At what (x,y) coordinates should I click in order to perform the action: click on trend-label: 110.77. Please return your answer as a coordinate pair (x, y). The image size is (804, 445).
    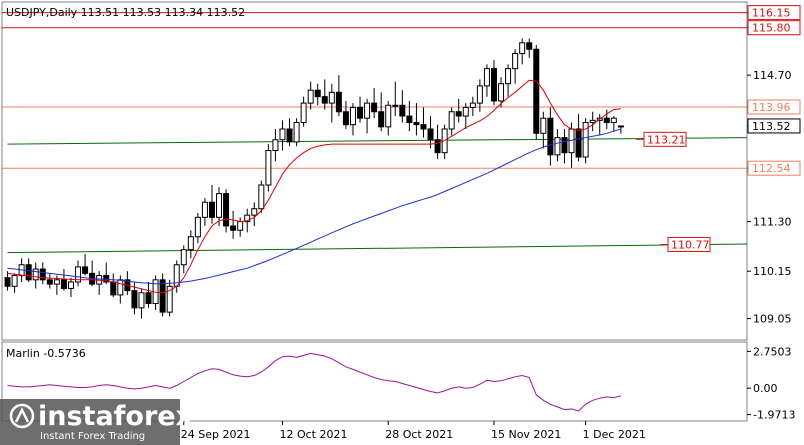
    Looking at the image, I should click on (690, 244).